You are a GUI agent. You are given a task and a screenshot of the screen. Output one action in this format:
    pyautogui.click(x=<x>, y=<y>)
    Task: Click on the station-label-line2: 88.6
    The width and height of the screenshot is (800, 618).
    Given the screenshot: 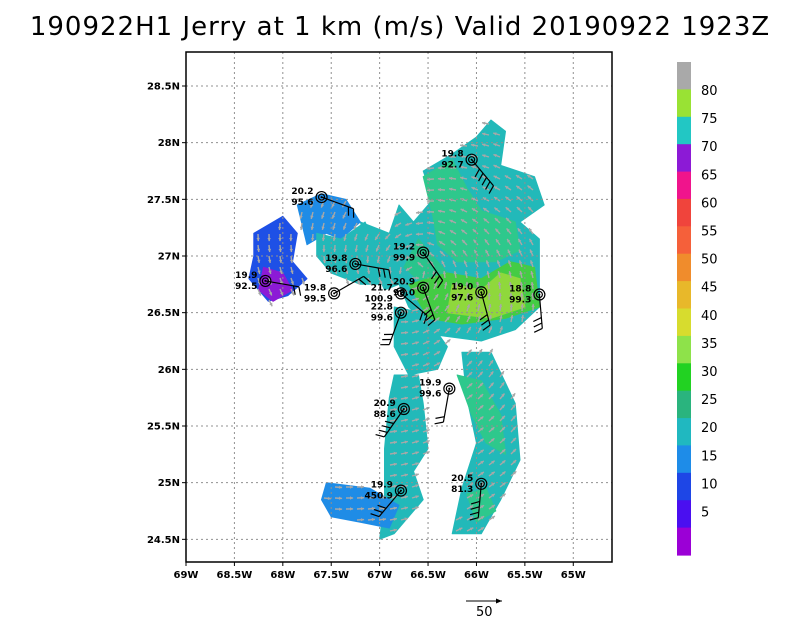 What is the action you would take?
    pyautogui.click(x=385, y=415)
    